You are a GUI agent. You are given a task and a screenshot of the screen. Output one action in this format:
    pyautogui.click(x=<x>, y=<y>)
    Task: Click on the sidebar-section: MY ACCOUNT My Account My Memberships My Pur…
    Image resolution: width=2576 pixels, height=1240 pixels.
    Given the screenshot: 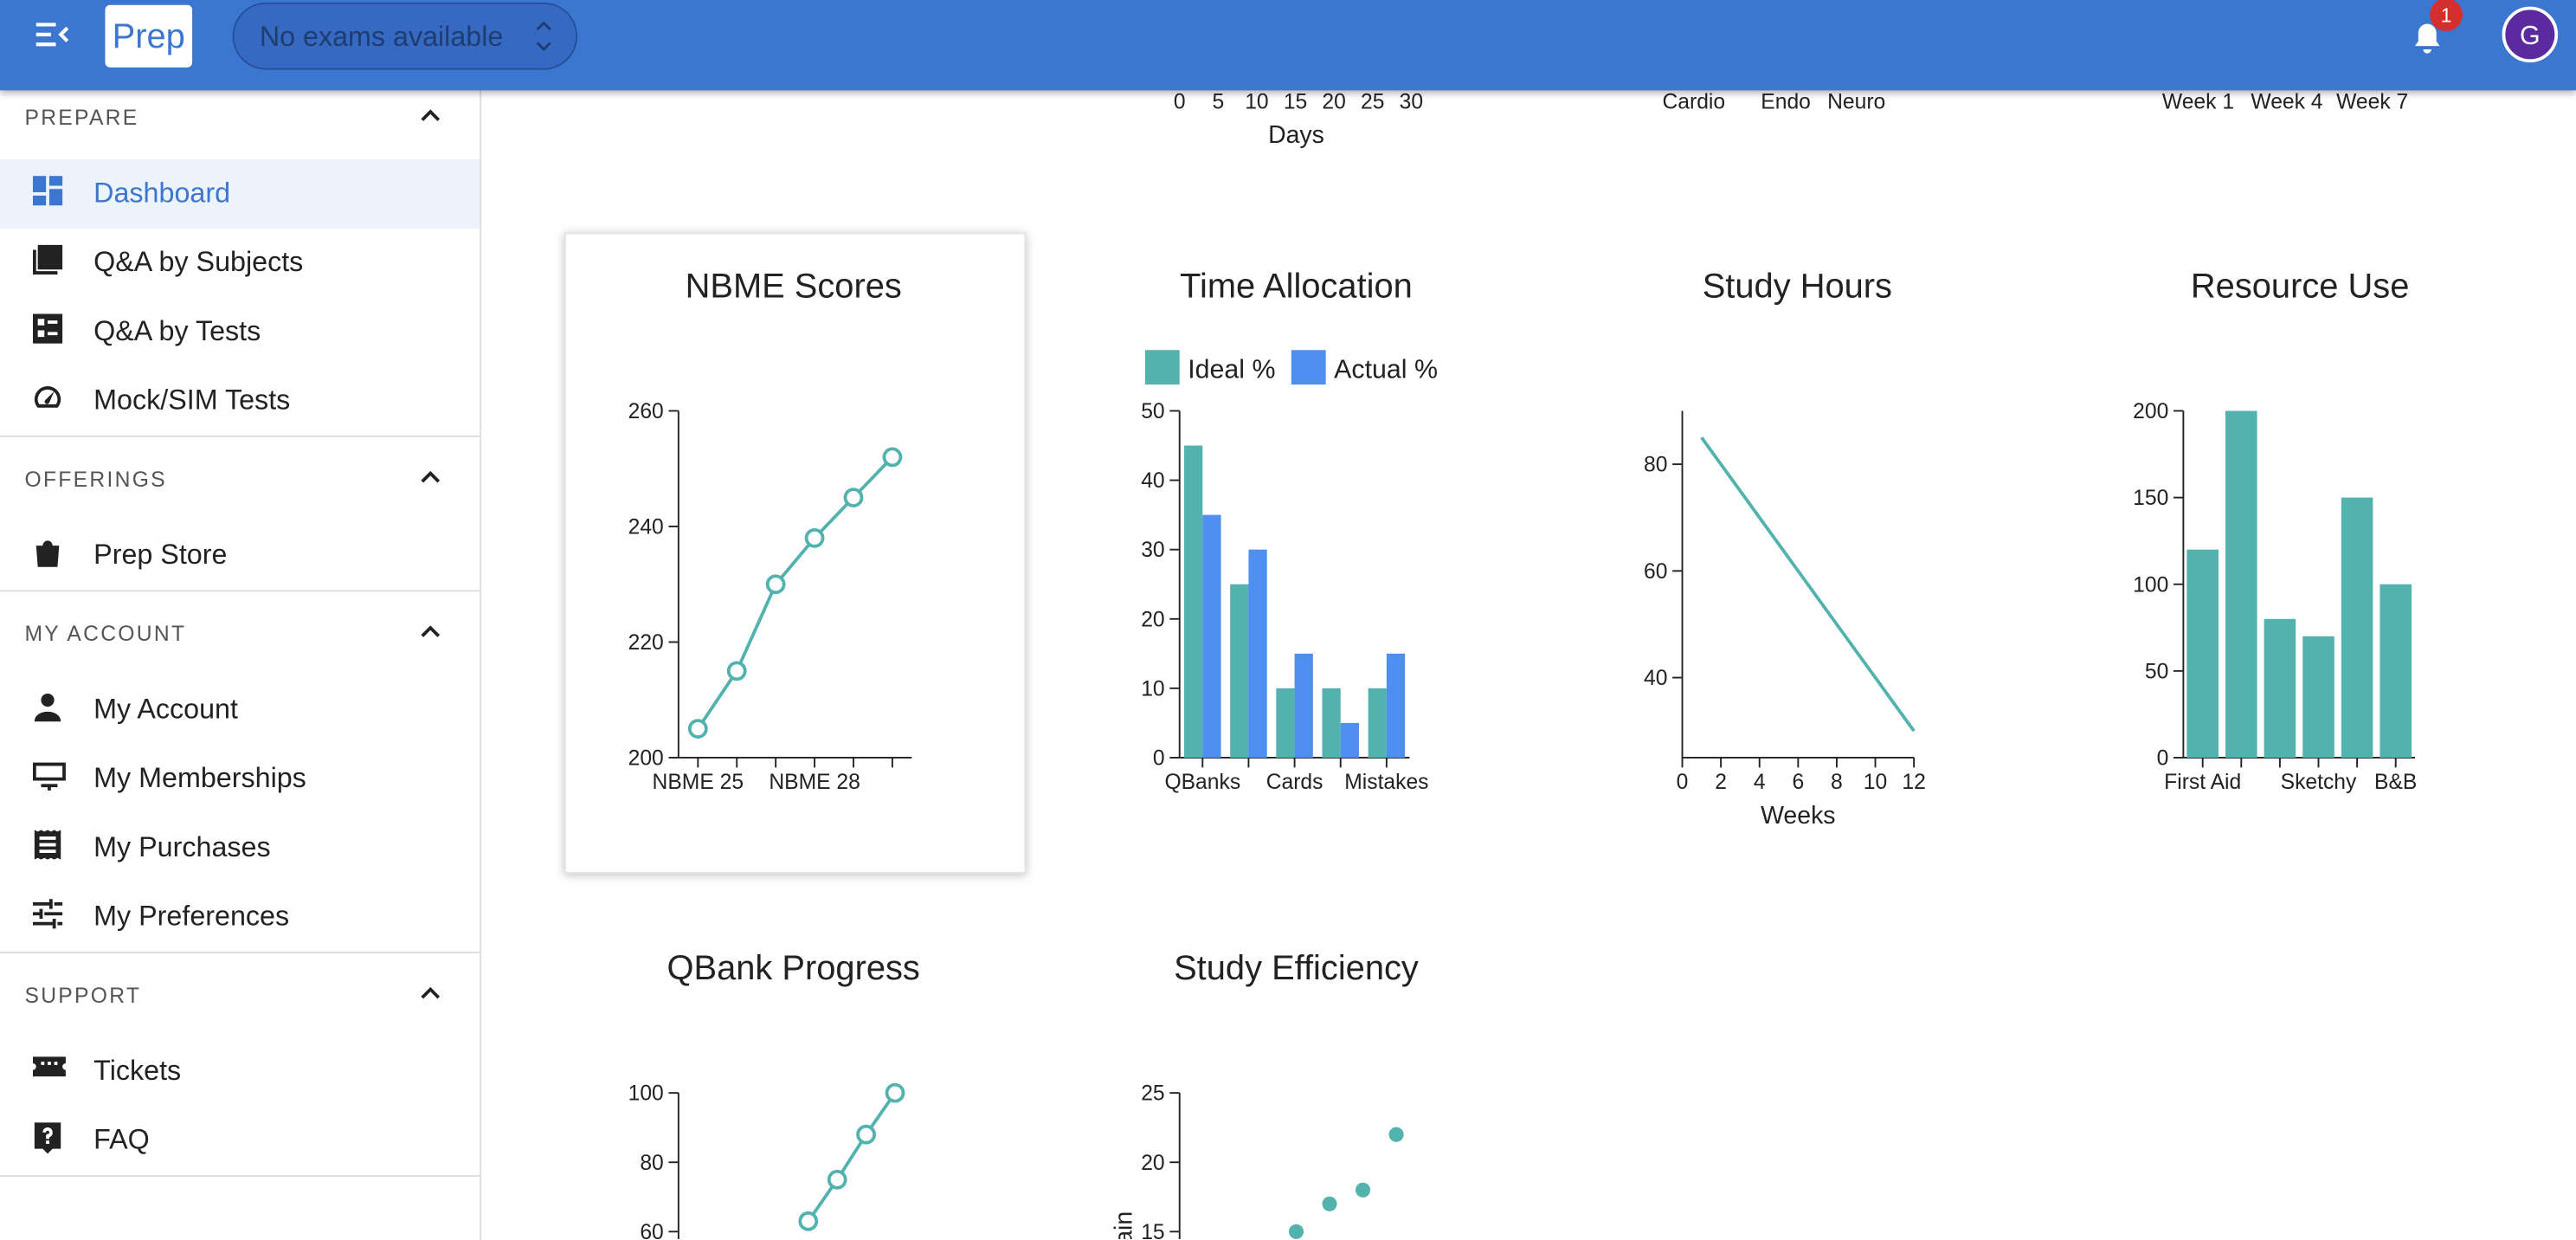 What is the action you would take?
    pyautogui.click(x=240, y=772)
    